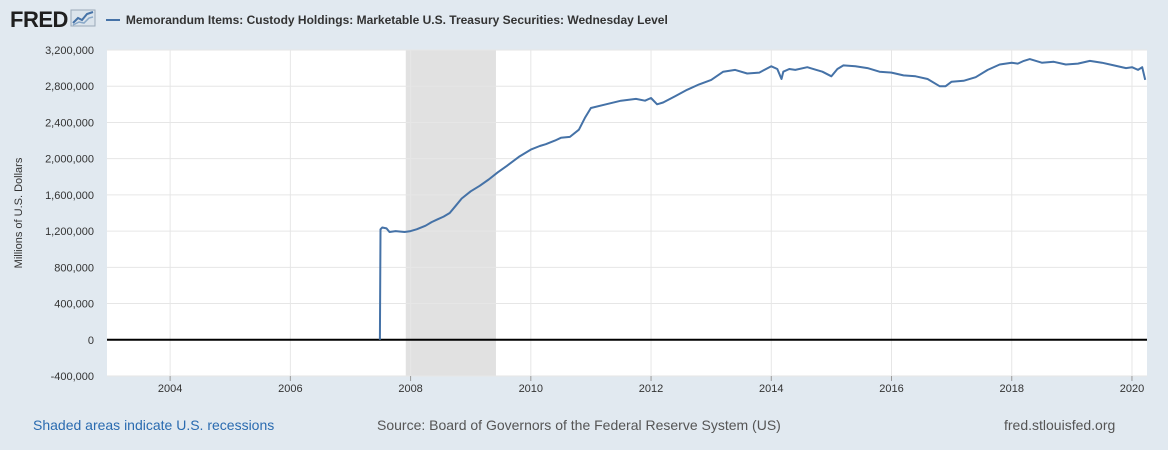 This screenshot has width=1168, height=450. What do you see at coordinates (19, 212) in the screenshot?
I see `y-axis-label: Millions of U.S. Dollars` at bounding box center [19, 212].